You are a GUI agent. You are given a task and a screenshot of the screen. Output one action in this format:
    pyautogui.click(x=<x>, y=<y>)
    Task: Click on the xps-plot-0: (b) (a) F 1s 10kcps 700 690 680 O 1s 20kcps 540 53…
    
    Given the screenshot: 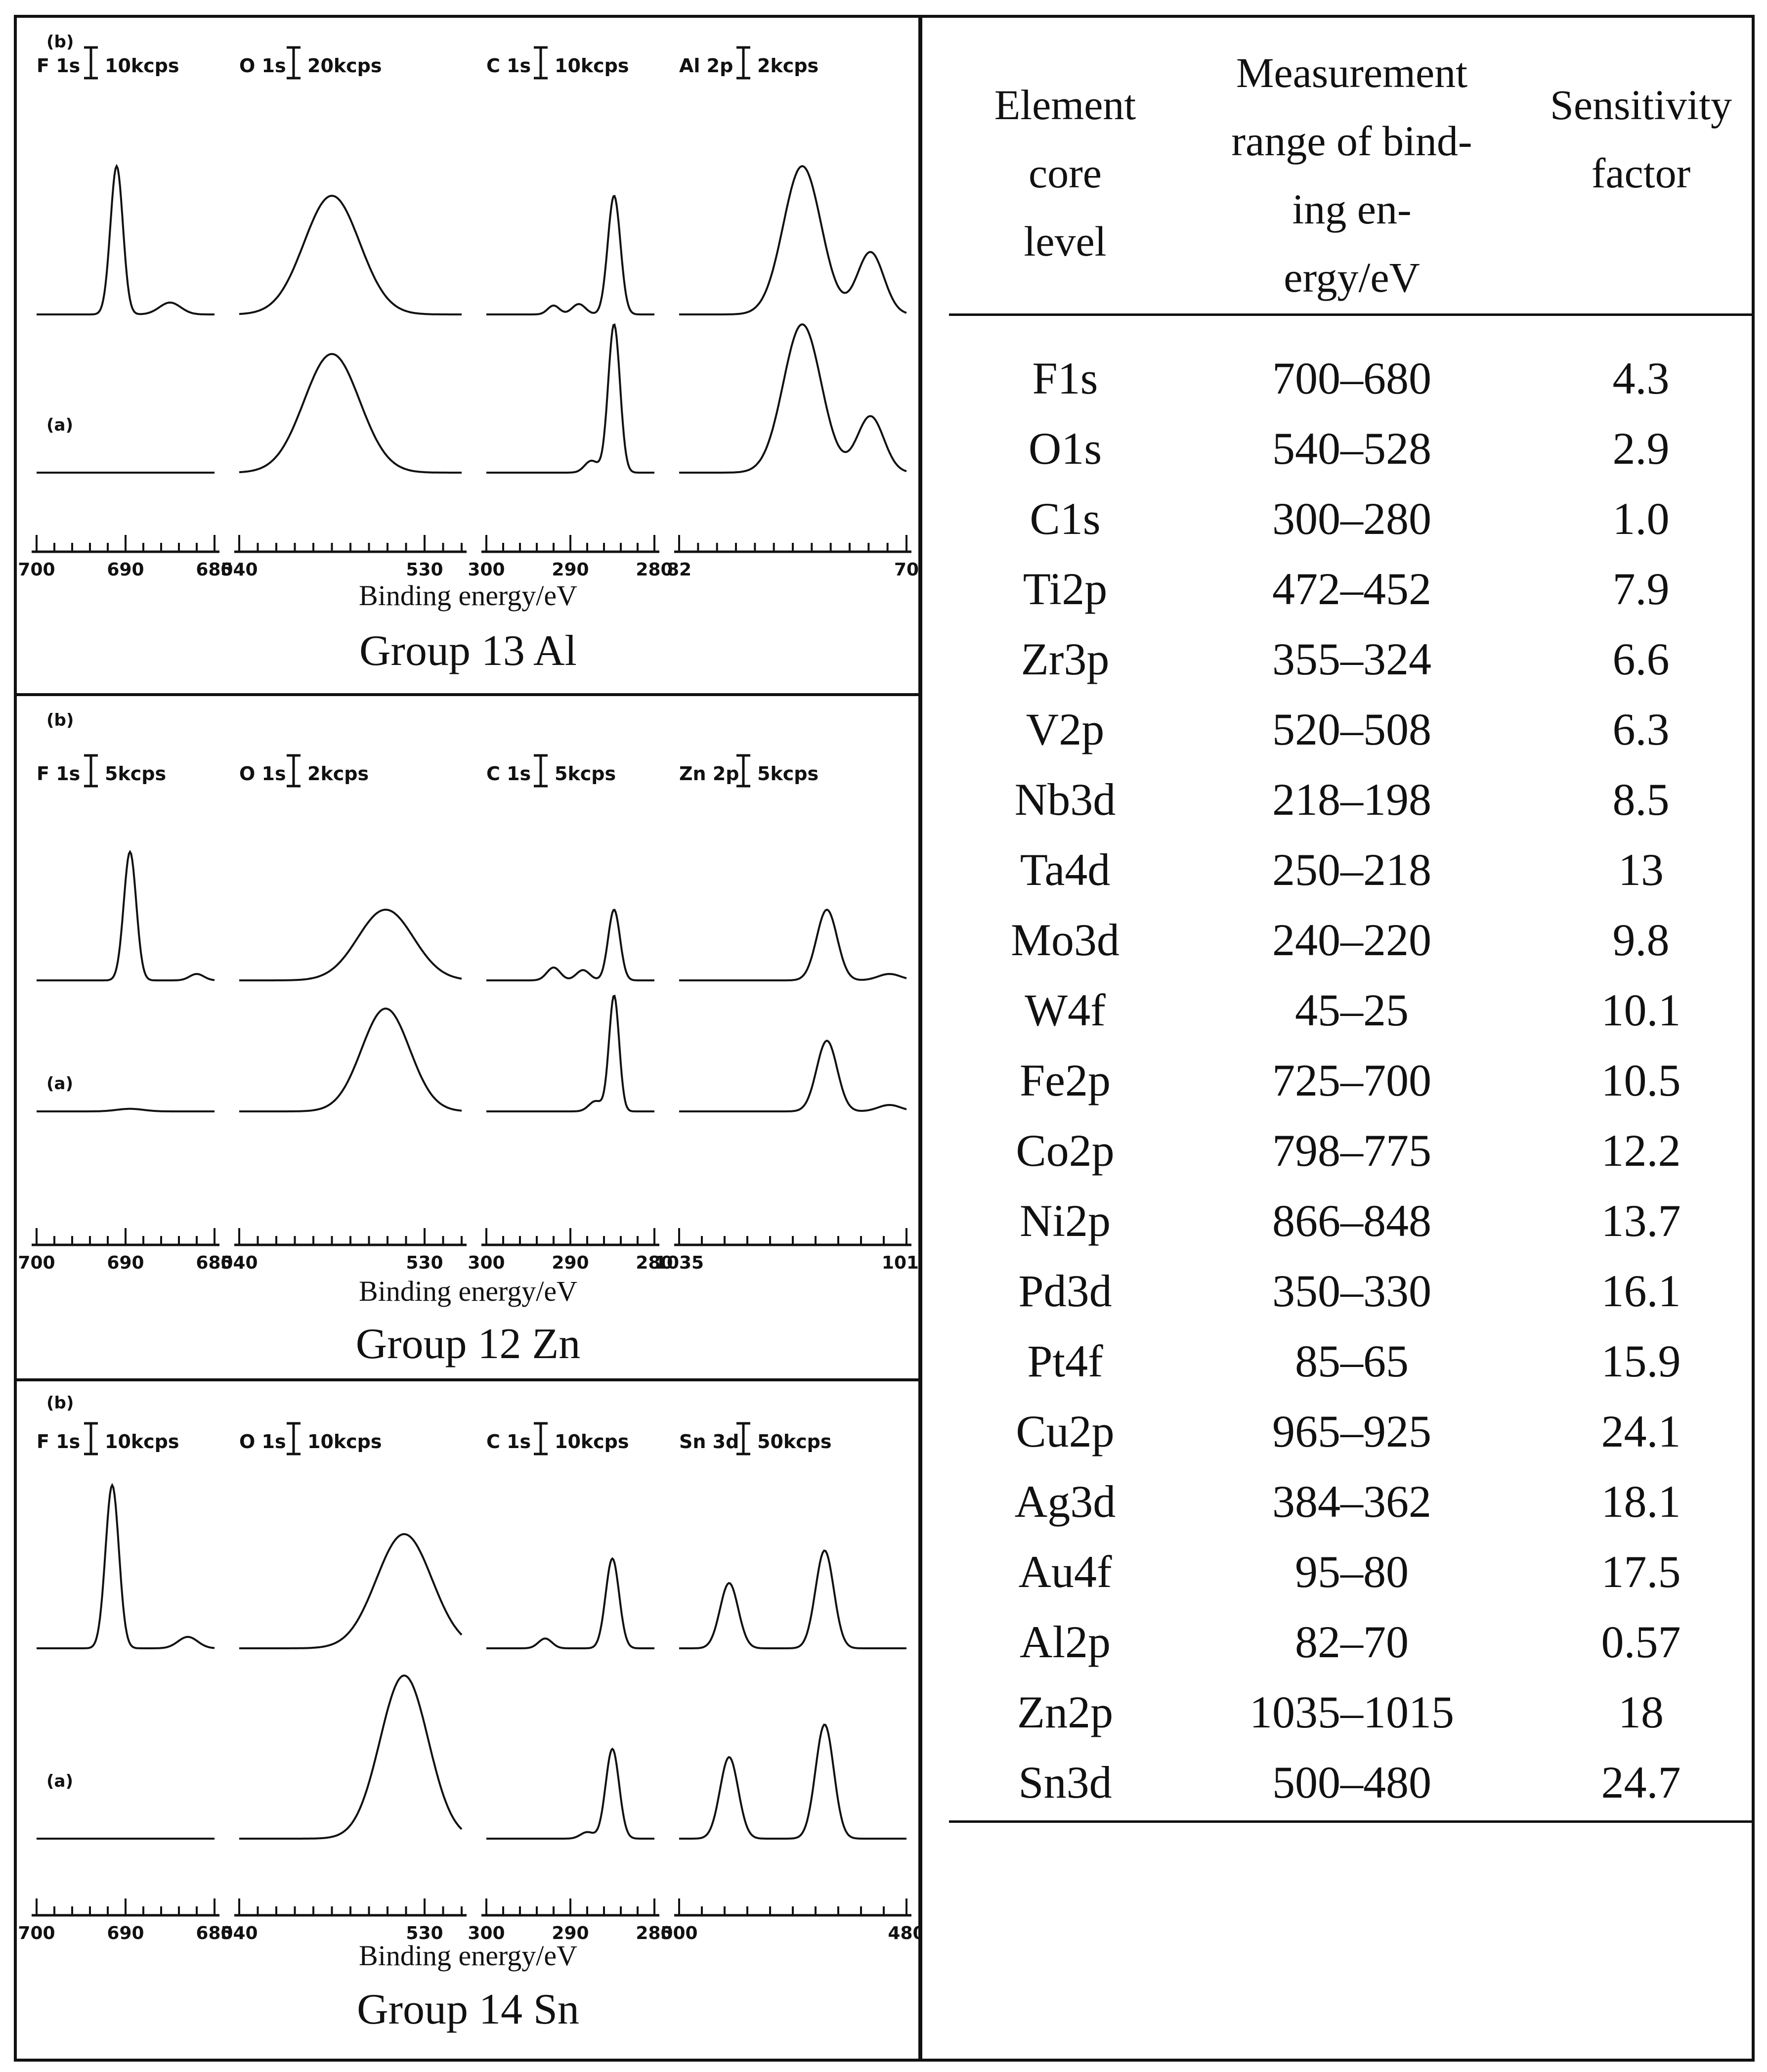 What is the action you would take?
    pyautogui.click(x=468, y=306)
    